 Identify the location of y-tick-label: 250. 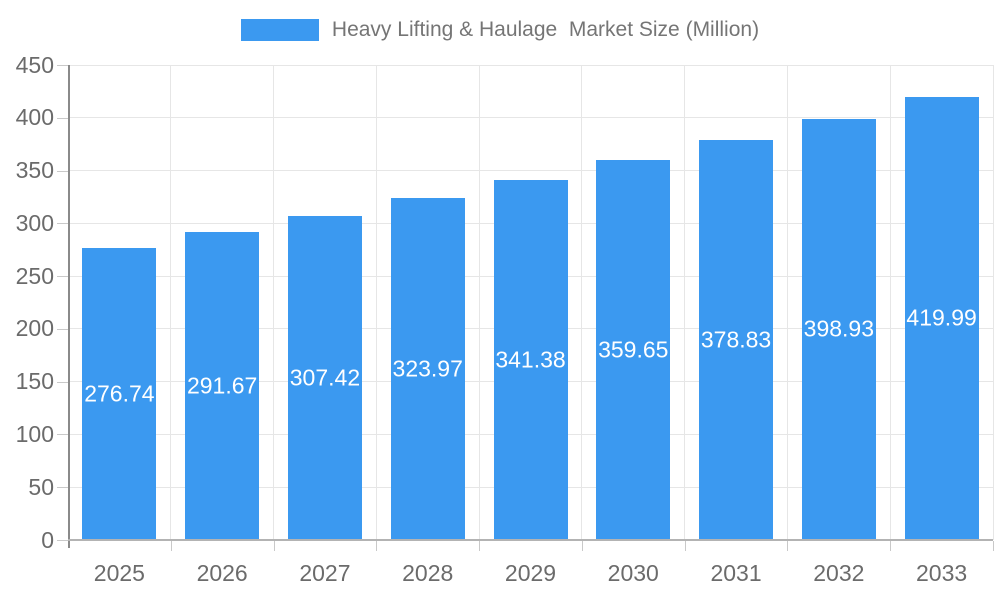
(34, 275).